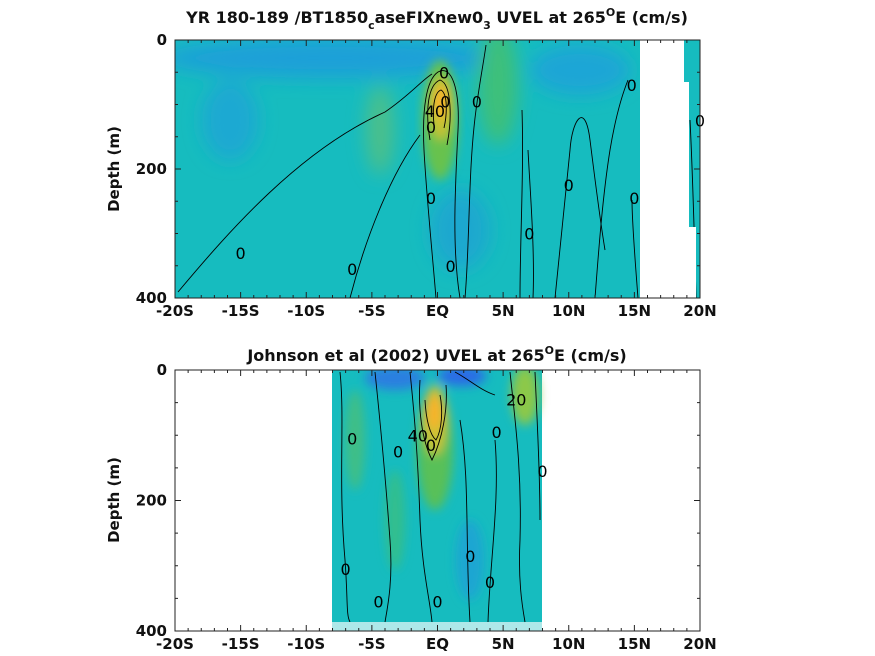  Describe the element at coordinates (175, 311) in the screenshot. I see `top-x-tick-label: -20S` at that location.